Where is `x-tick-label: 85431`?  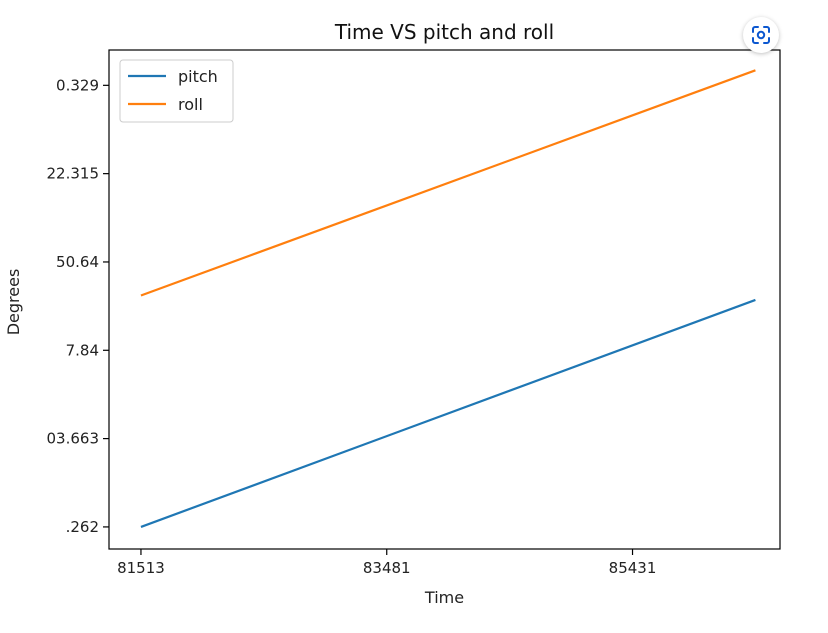
x-tick-label: 85431 is located at coordinates (633, 568).